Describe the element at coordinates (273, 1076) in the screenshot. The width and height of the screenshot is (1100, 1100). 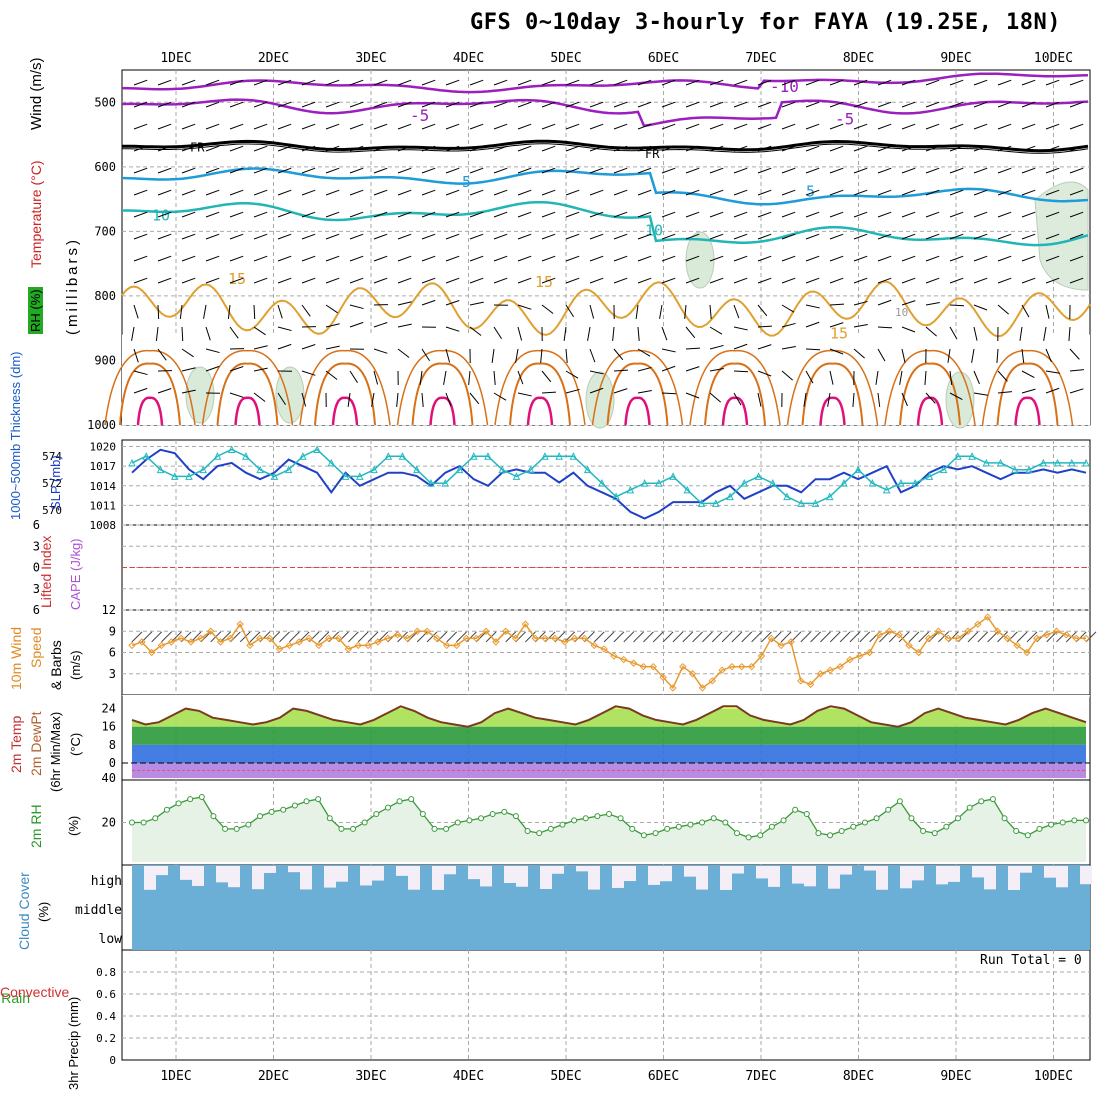
I see `date-tick-bottom: 2DEC` at that location.